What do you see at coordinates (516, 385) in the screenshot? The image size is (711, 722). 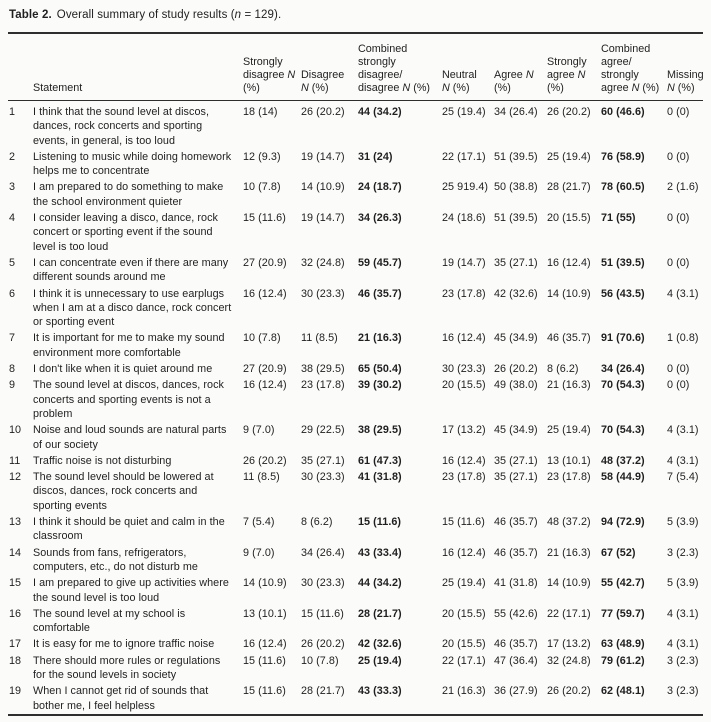 I see `cell-agree: 49 (38.0)` at bounding box center [516, 385].